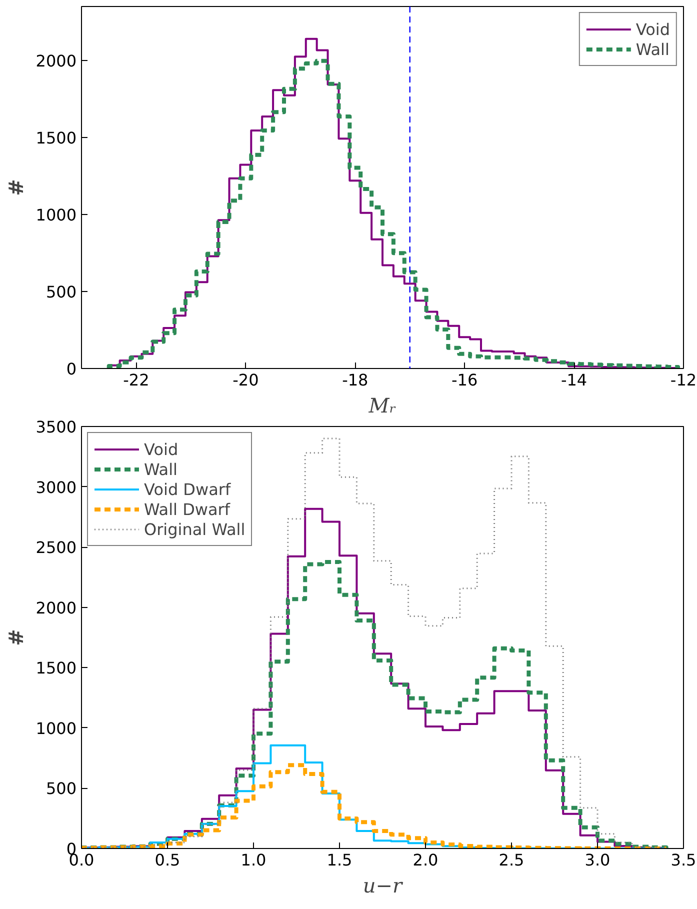 The height and width of the screenshot is (909, 697). I want to click on y-tick-label: 0, so click(71, 369).